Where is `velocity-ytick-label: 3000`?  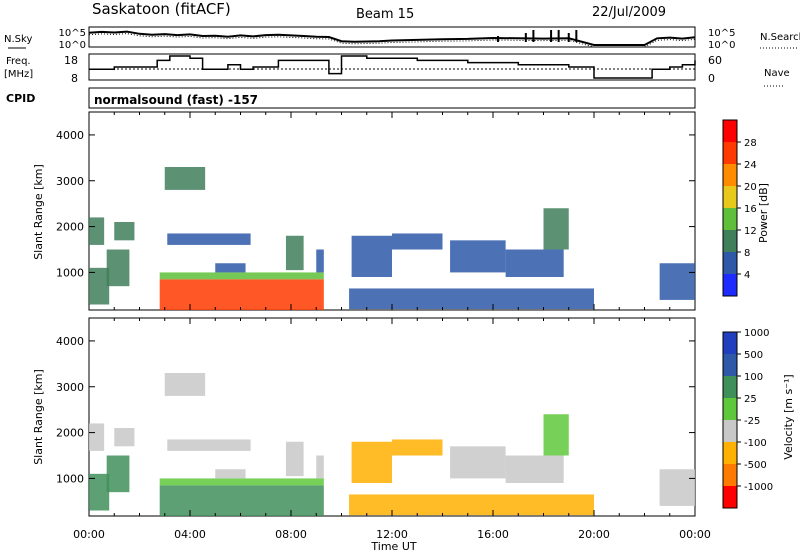
velocity-ytick-label: 3000 is located at coordinates (70, 387).